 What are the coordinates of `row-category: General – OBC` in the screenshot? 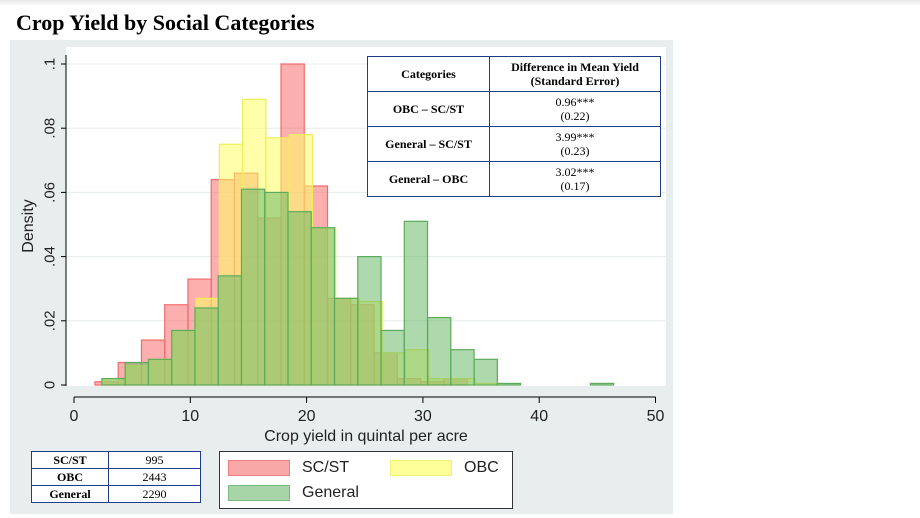 It's located at (428, 179).